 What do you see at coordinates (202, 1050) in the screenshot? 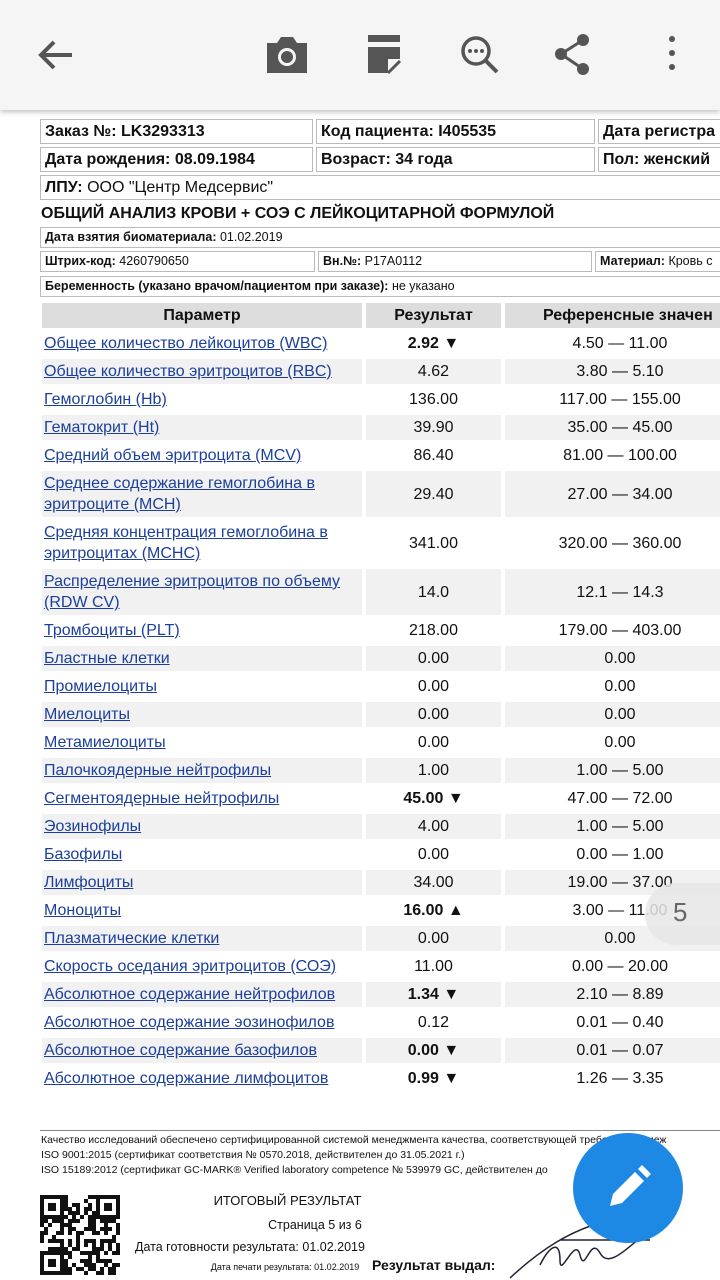
I see `parameter: Абсолютное содержание базофилов` at bounding box center [202, 1050].